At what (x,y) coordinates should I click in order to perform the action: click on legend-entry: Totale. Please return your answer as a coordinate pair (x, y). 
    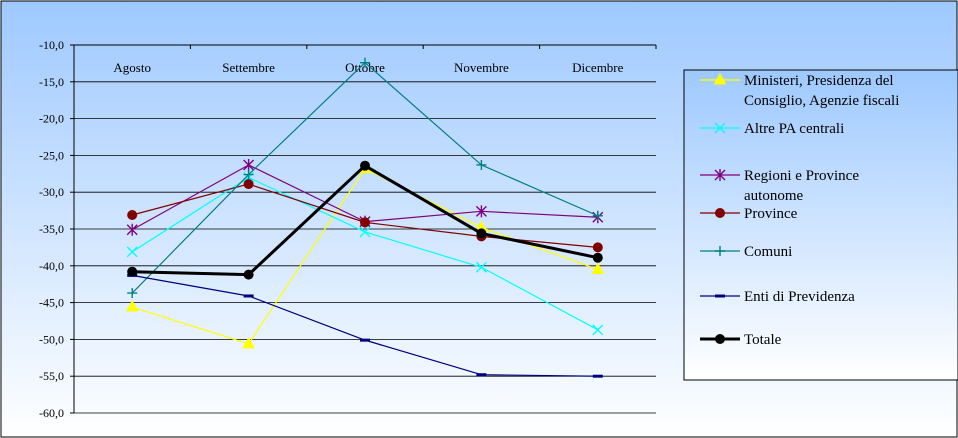
    Looking at the image, I should click on (741, 340).